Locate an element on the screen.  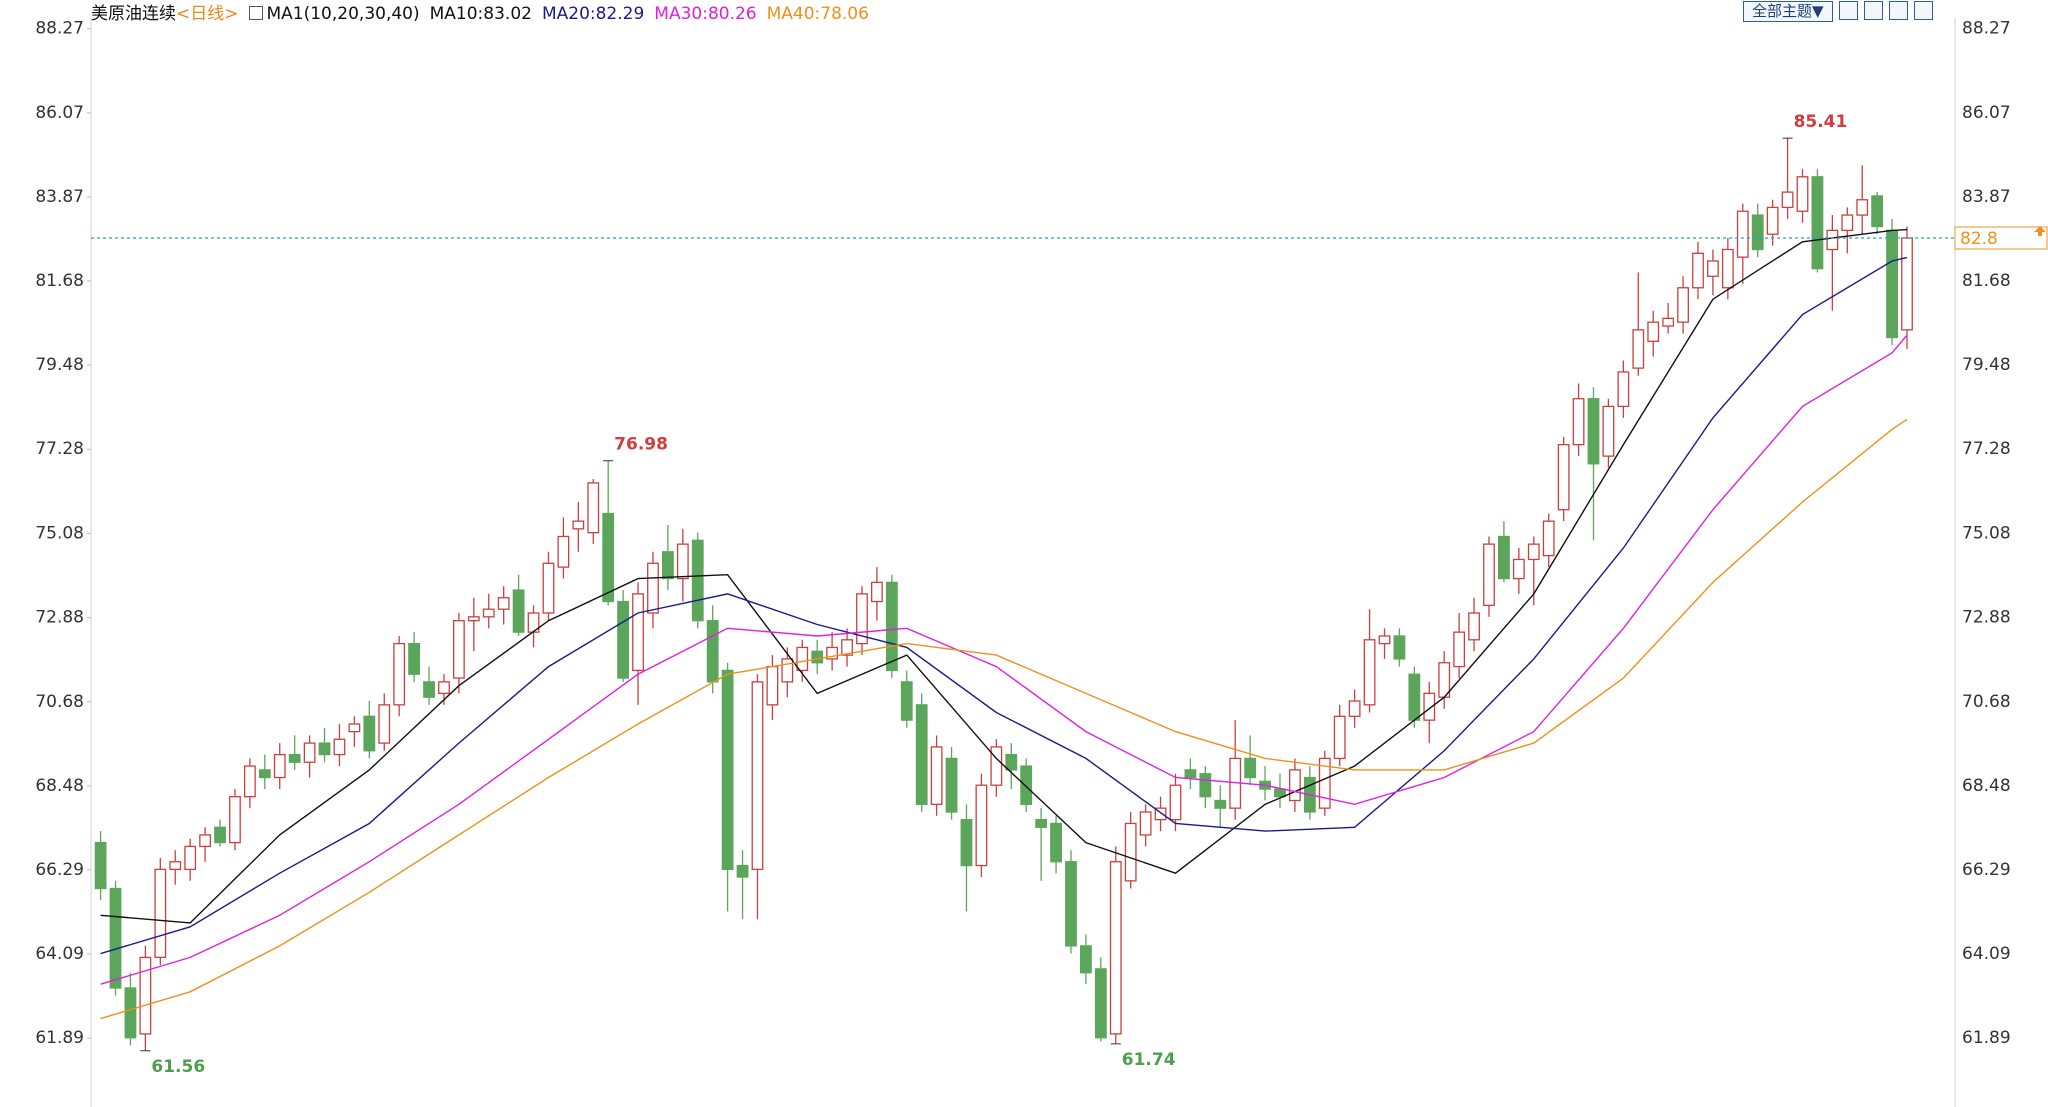
y-tick-label-right: 75.08 is located at coordinates (1986, 533).